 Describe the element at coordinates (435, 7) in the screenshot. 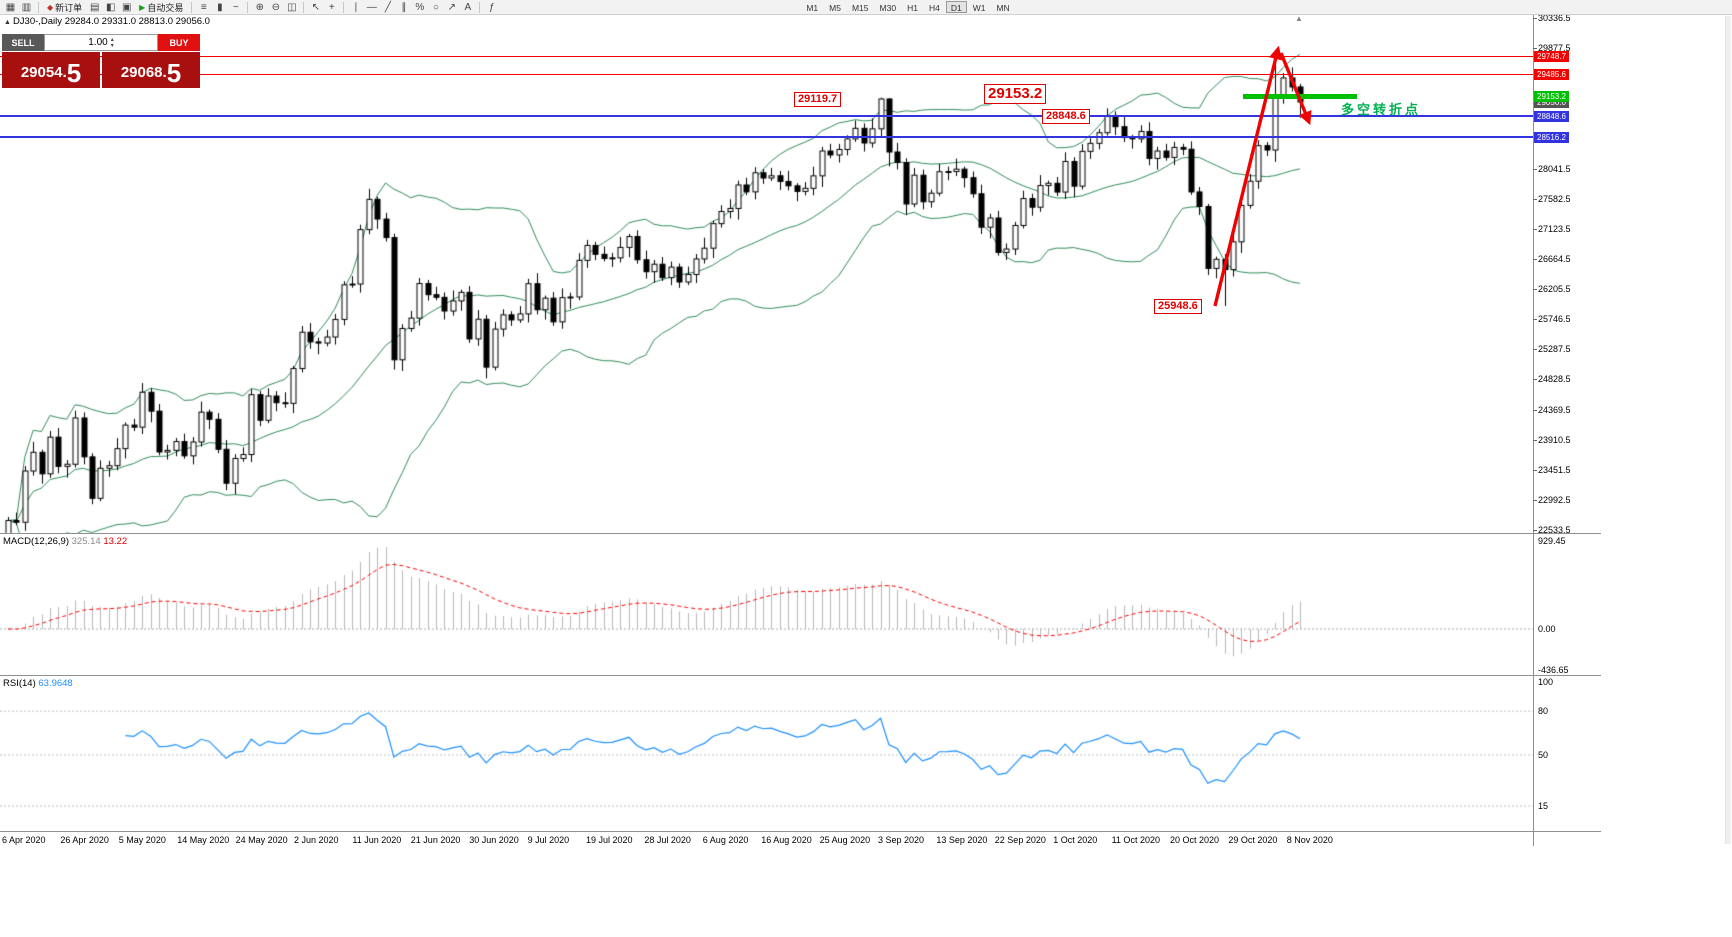

I see `shapes-icon: ○` at that location.